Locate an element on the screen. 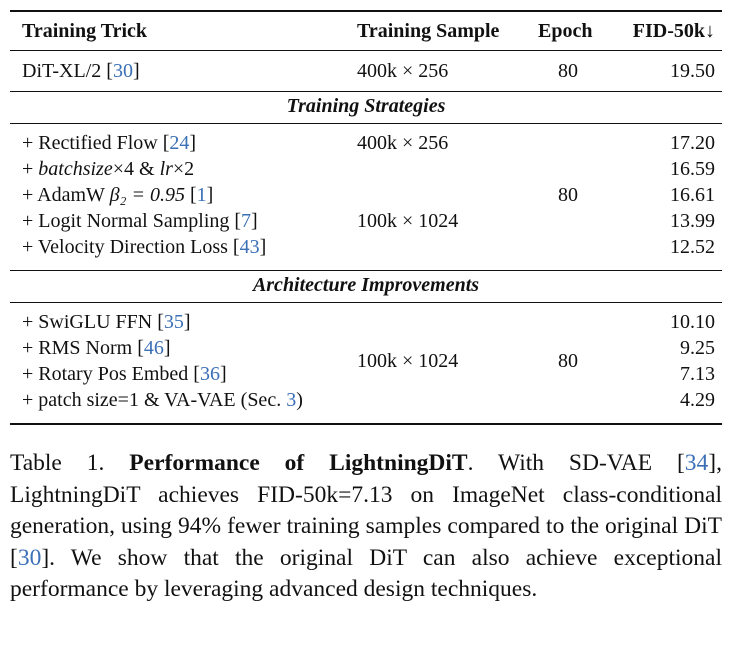 The width and height of the screenshot is (730, 655). section2-epoch: 80 is located at coordinates (568, 361).